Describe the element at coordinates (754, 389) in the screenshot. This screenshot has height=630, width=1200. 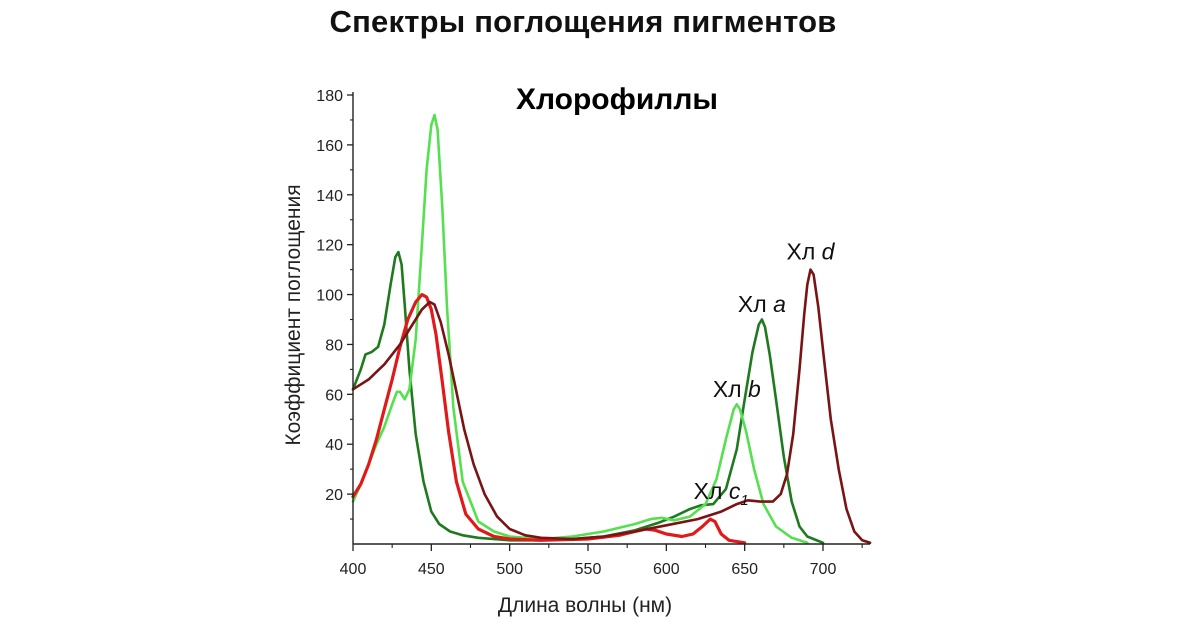
I see `annotation-letter: b` at that location.